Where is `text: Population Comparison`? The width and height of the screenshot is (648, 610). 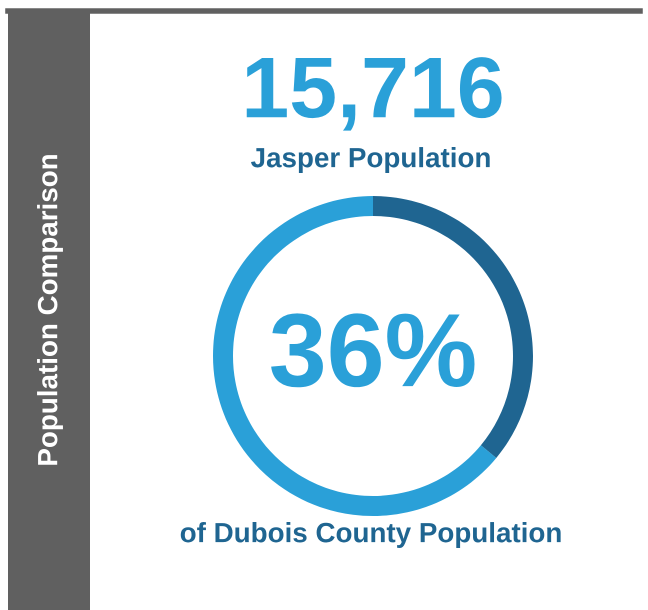 text: Population Comparison is located at coordinates (50, 310).